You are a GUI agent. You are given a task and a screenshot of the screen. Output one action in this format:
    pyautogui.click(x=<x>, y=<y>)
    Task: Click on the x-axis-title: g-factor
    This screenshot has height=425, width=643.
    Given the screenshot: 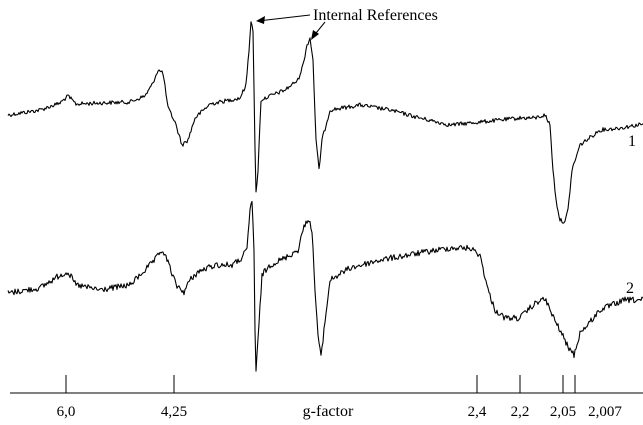 What is the action you would take?
    pyautogui.click(x=328, y=411)
    